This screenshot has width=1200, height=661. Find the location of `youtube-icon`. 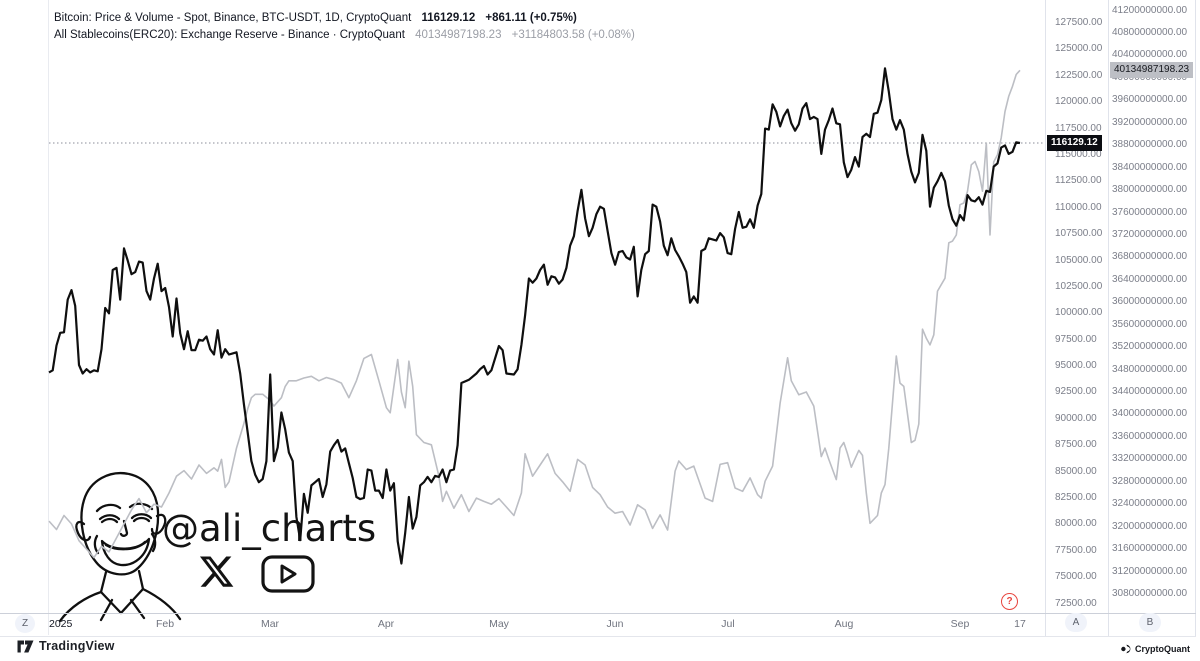

youtube-icon is located at coordinates (288, 574).